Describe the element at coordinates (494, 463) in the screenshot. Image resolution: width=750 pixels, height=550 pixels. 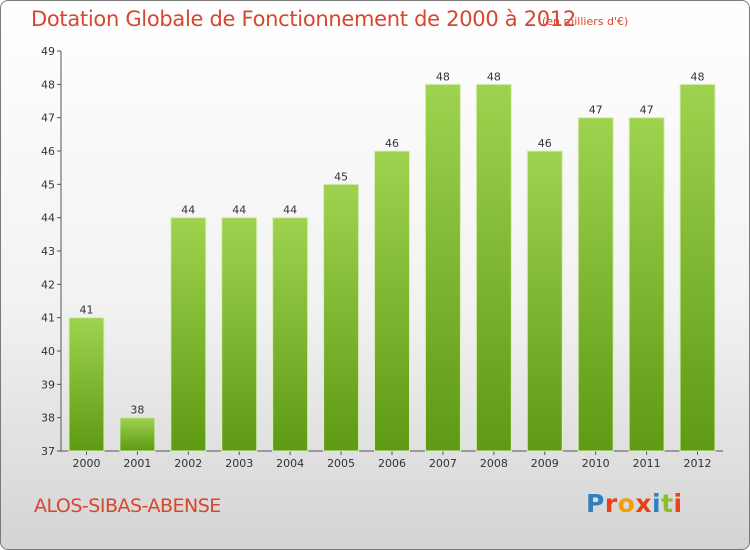
I see `x-tick-label: 2008` at that location.